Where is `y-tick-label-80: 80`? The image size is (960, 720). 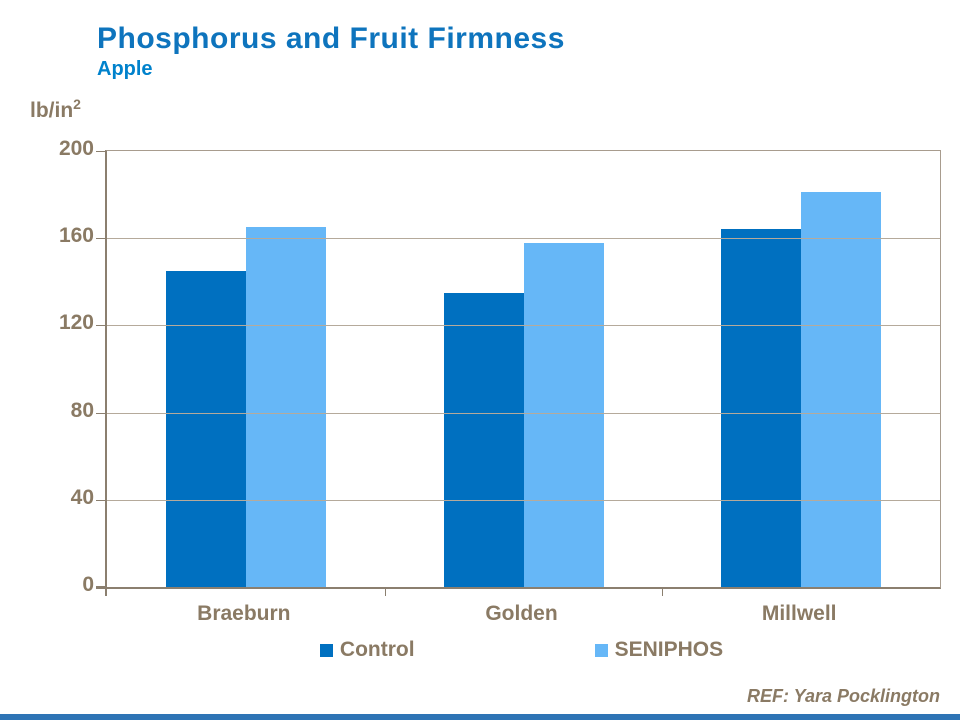 y-tick-label-80: 80 is located at coordinates (82, 410).